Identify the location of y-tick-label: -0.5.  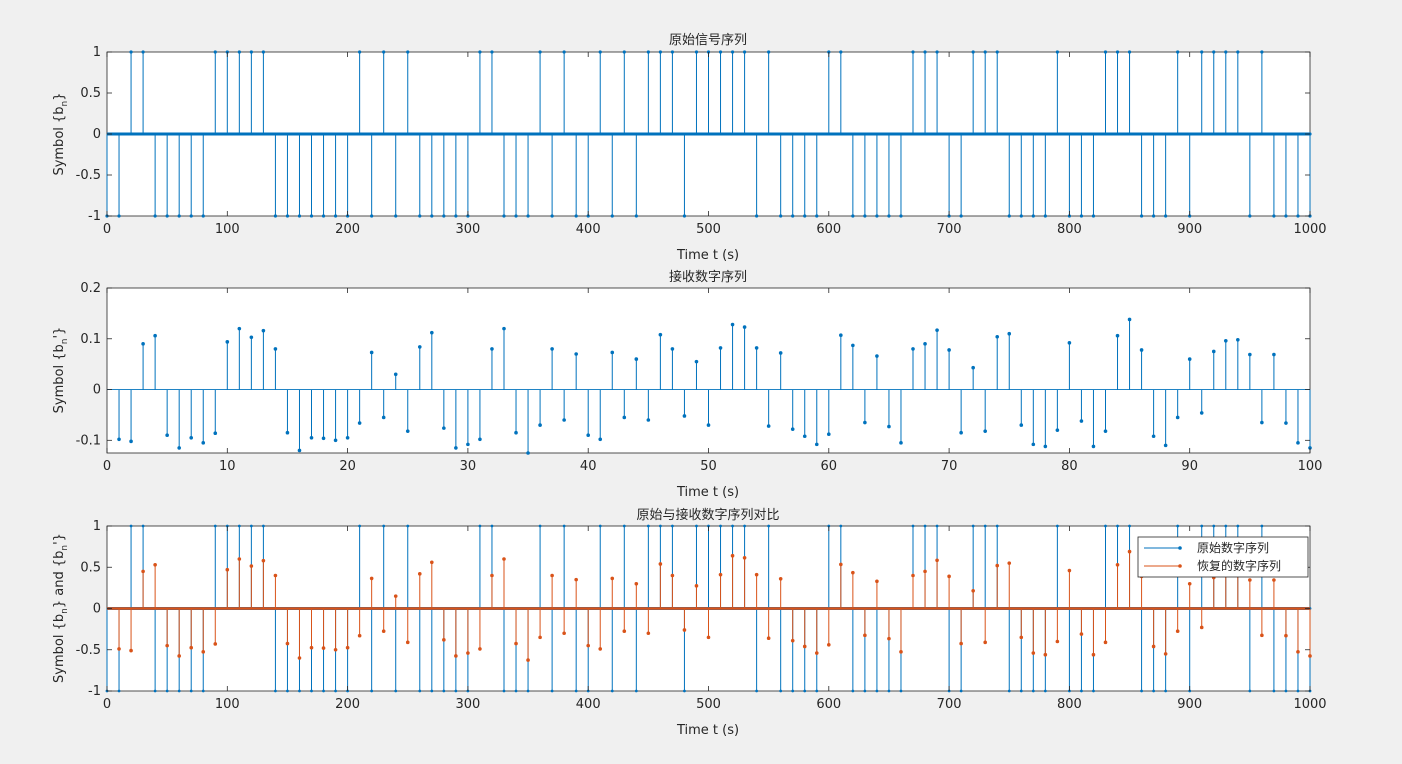
(88, 175).